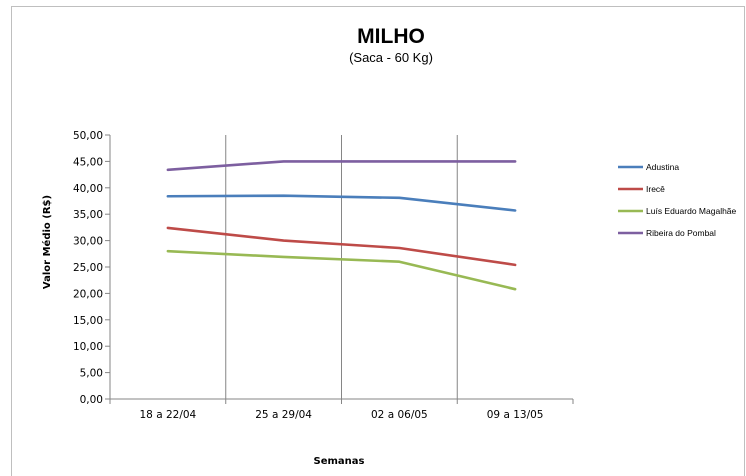 The image size is (746, 476). Describe the element at coordinates (341, 246) in the screenshot. I see `series-line-irece` at that location.